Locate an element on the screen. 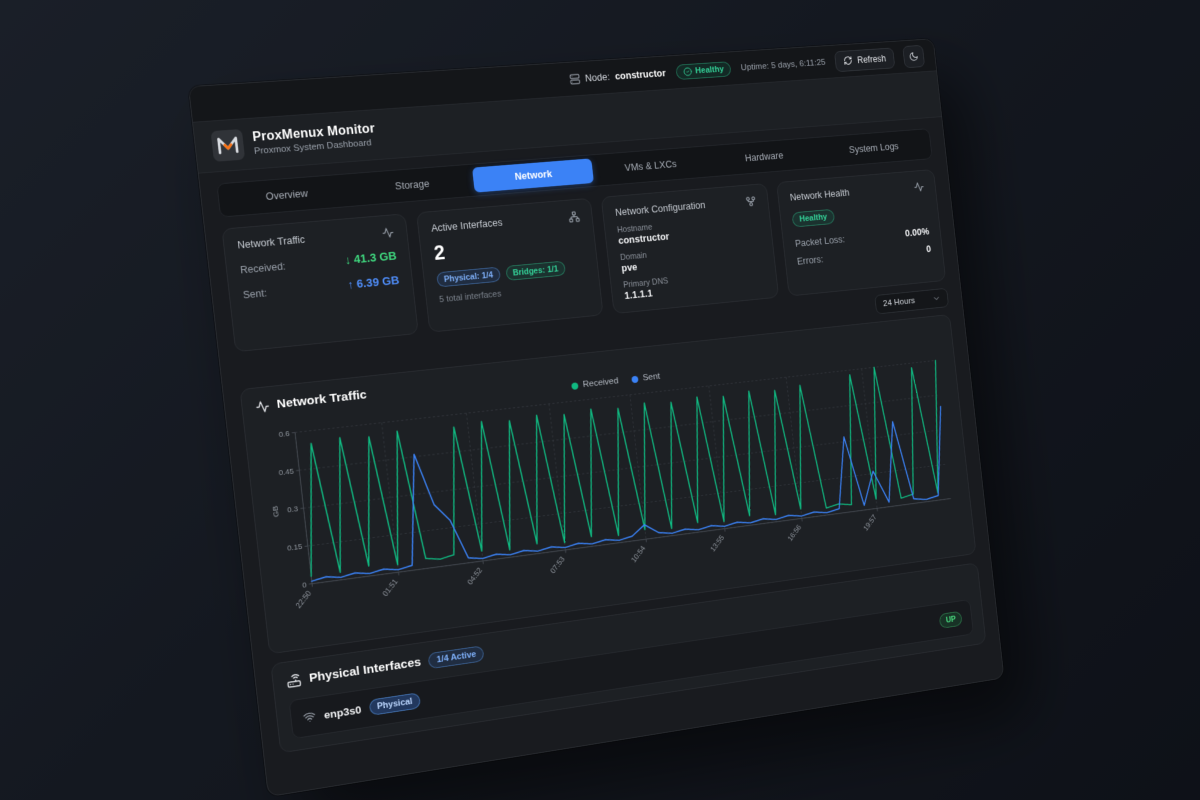 The image size is (1200, 800). time-range-value: 24 Hours is located at coordinates (899, 302).